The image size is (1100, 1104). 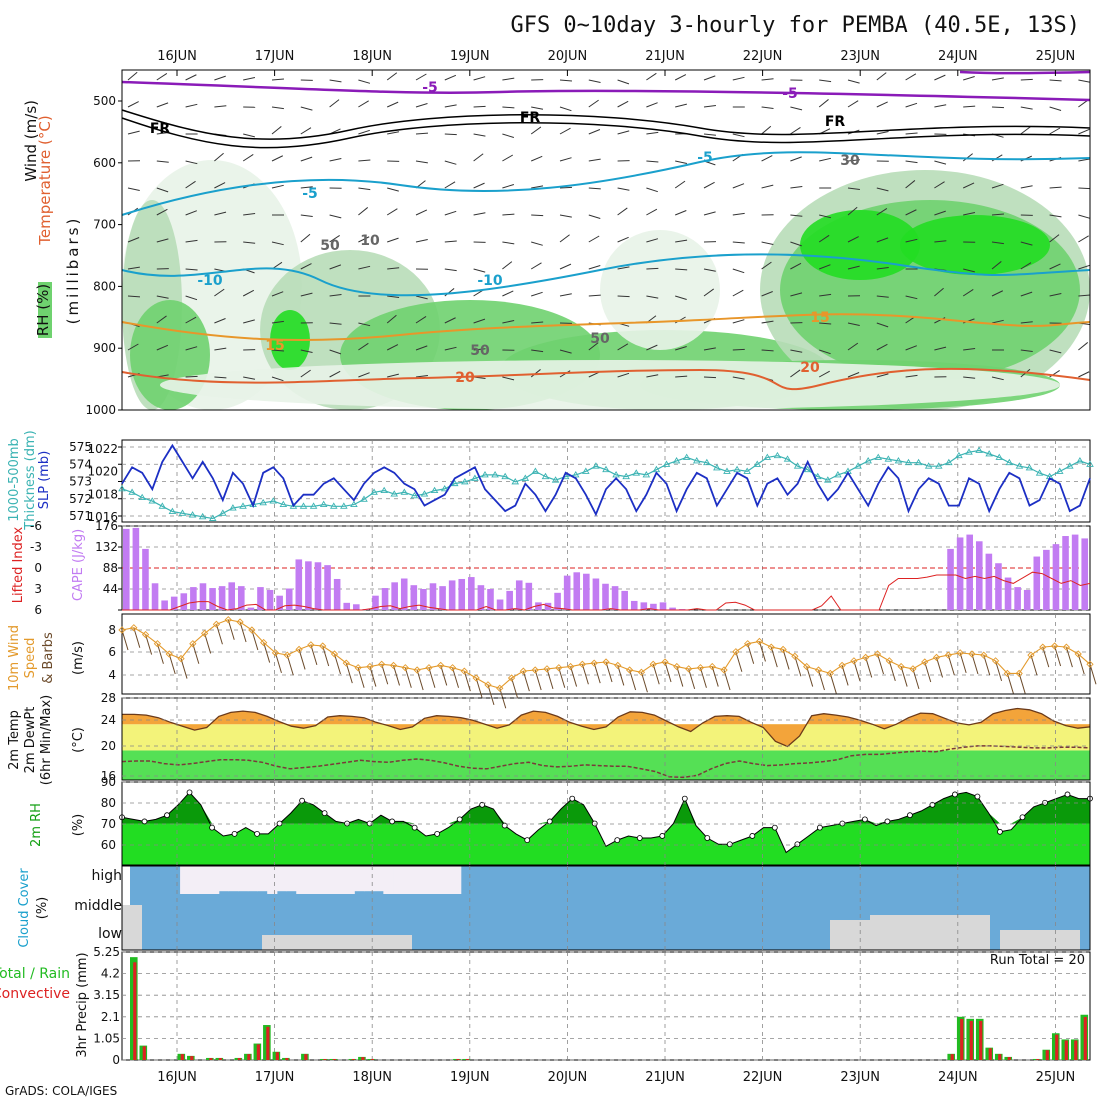 I want to click on contour-label: 50, so click(x=330, y=246).